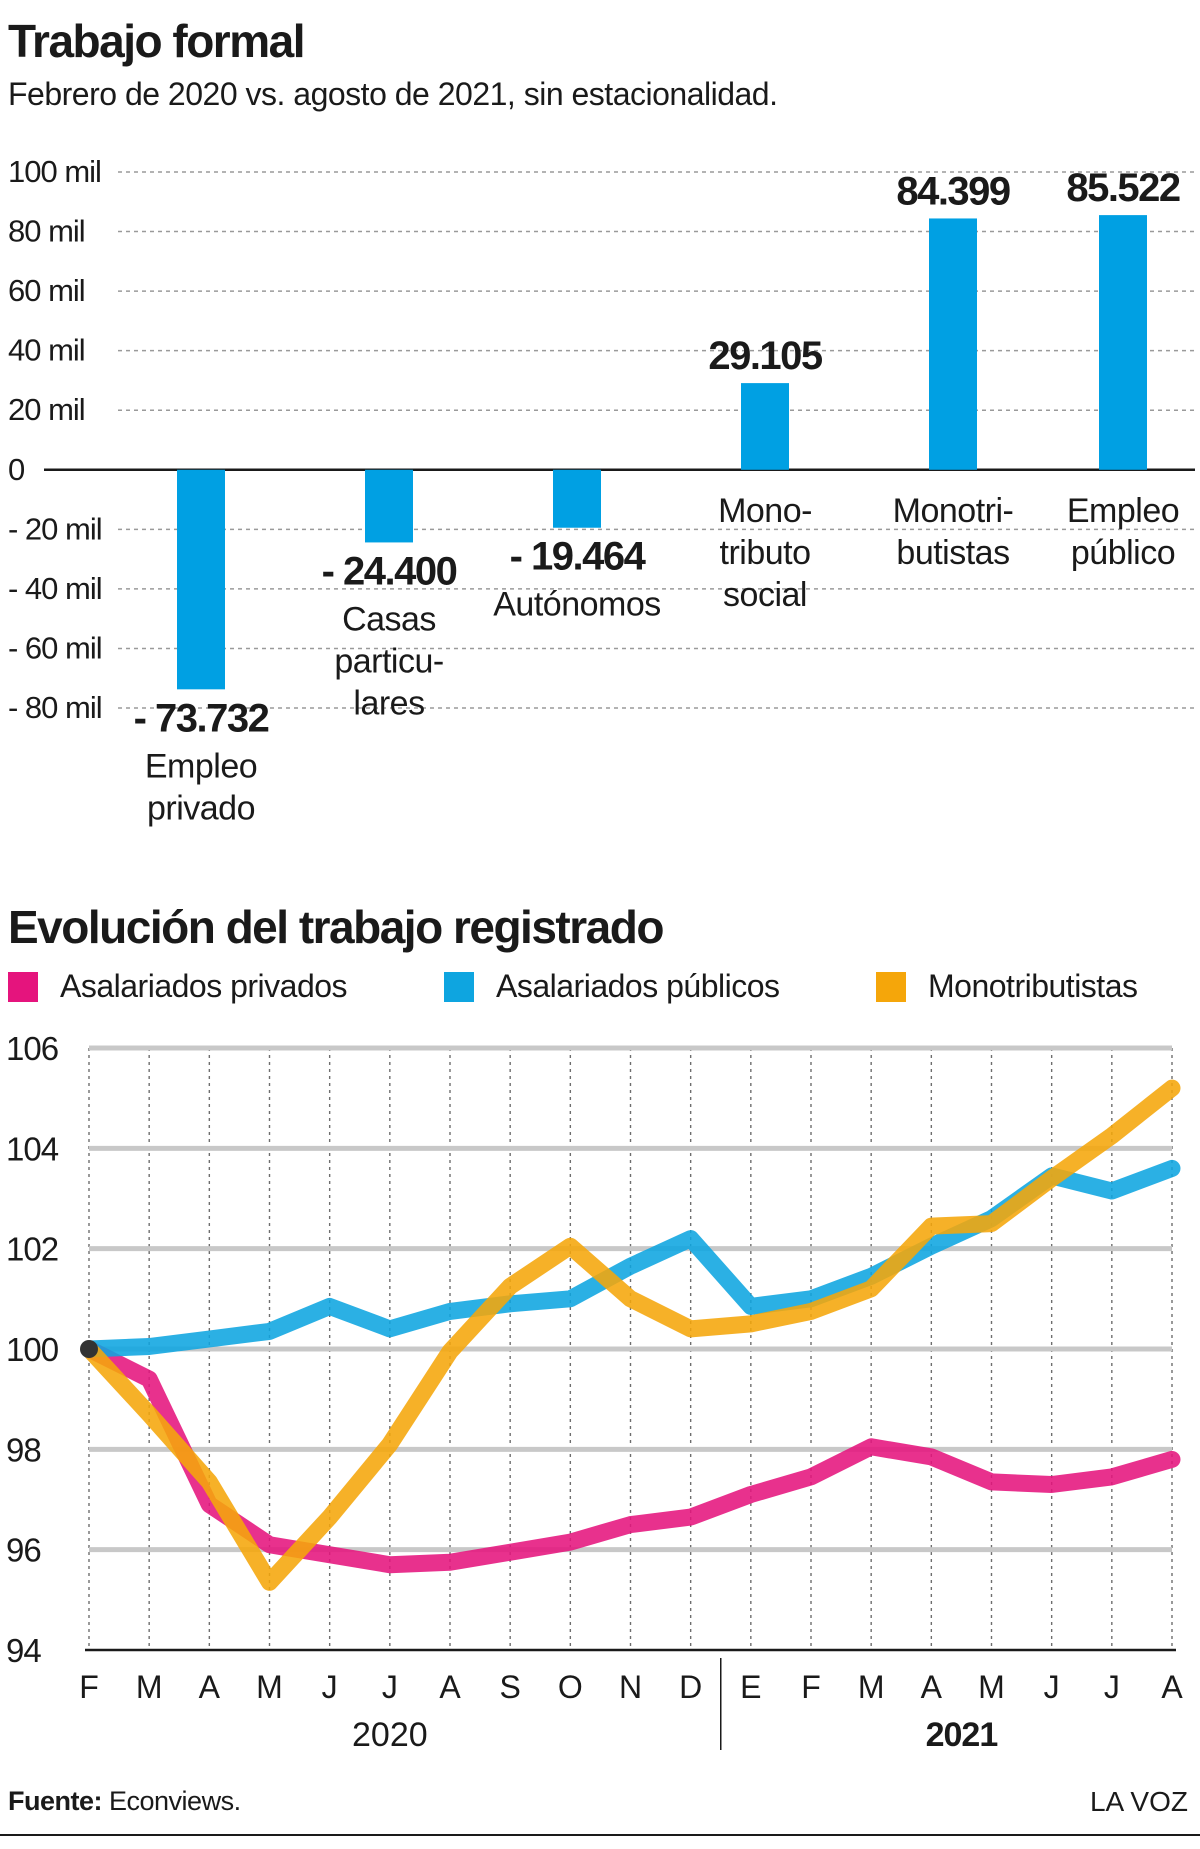 The image size is (1200, 1849). What do you see at coordinates (389, 571) in the screenshot?
I see `bar-value-label: - 24.400` at bounding box center [389, 571].